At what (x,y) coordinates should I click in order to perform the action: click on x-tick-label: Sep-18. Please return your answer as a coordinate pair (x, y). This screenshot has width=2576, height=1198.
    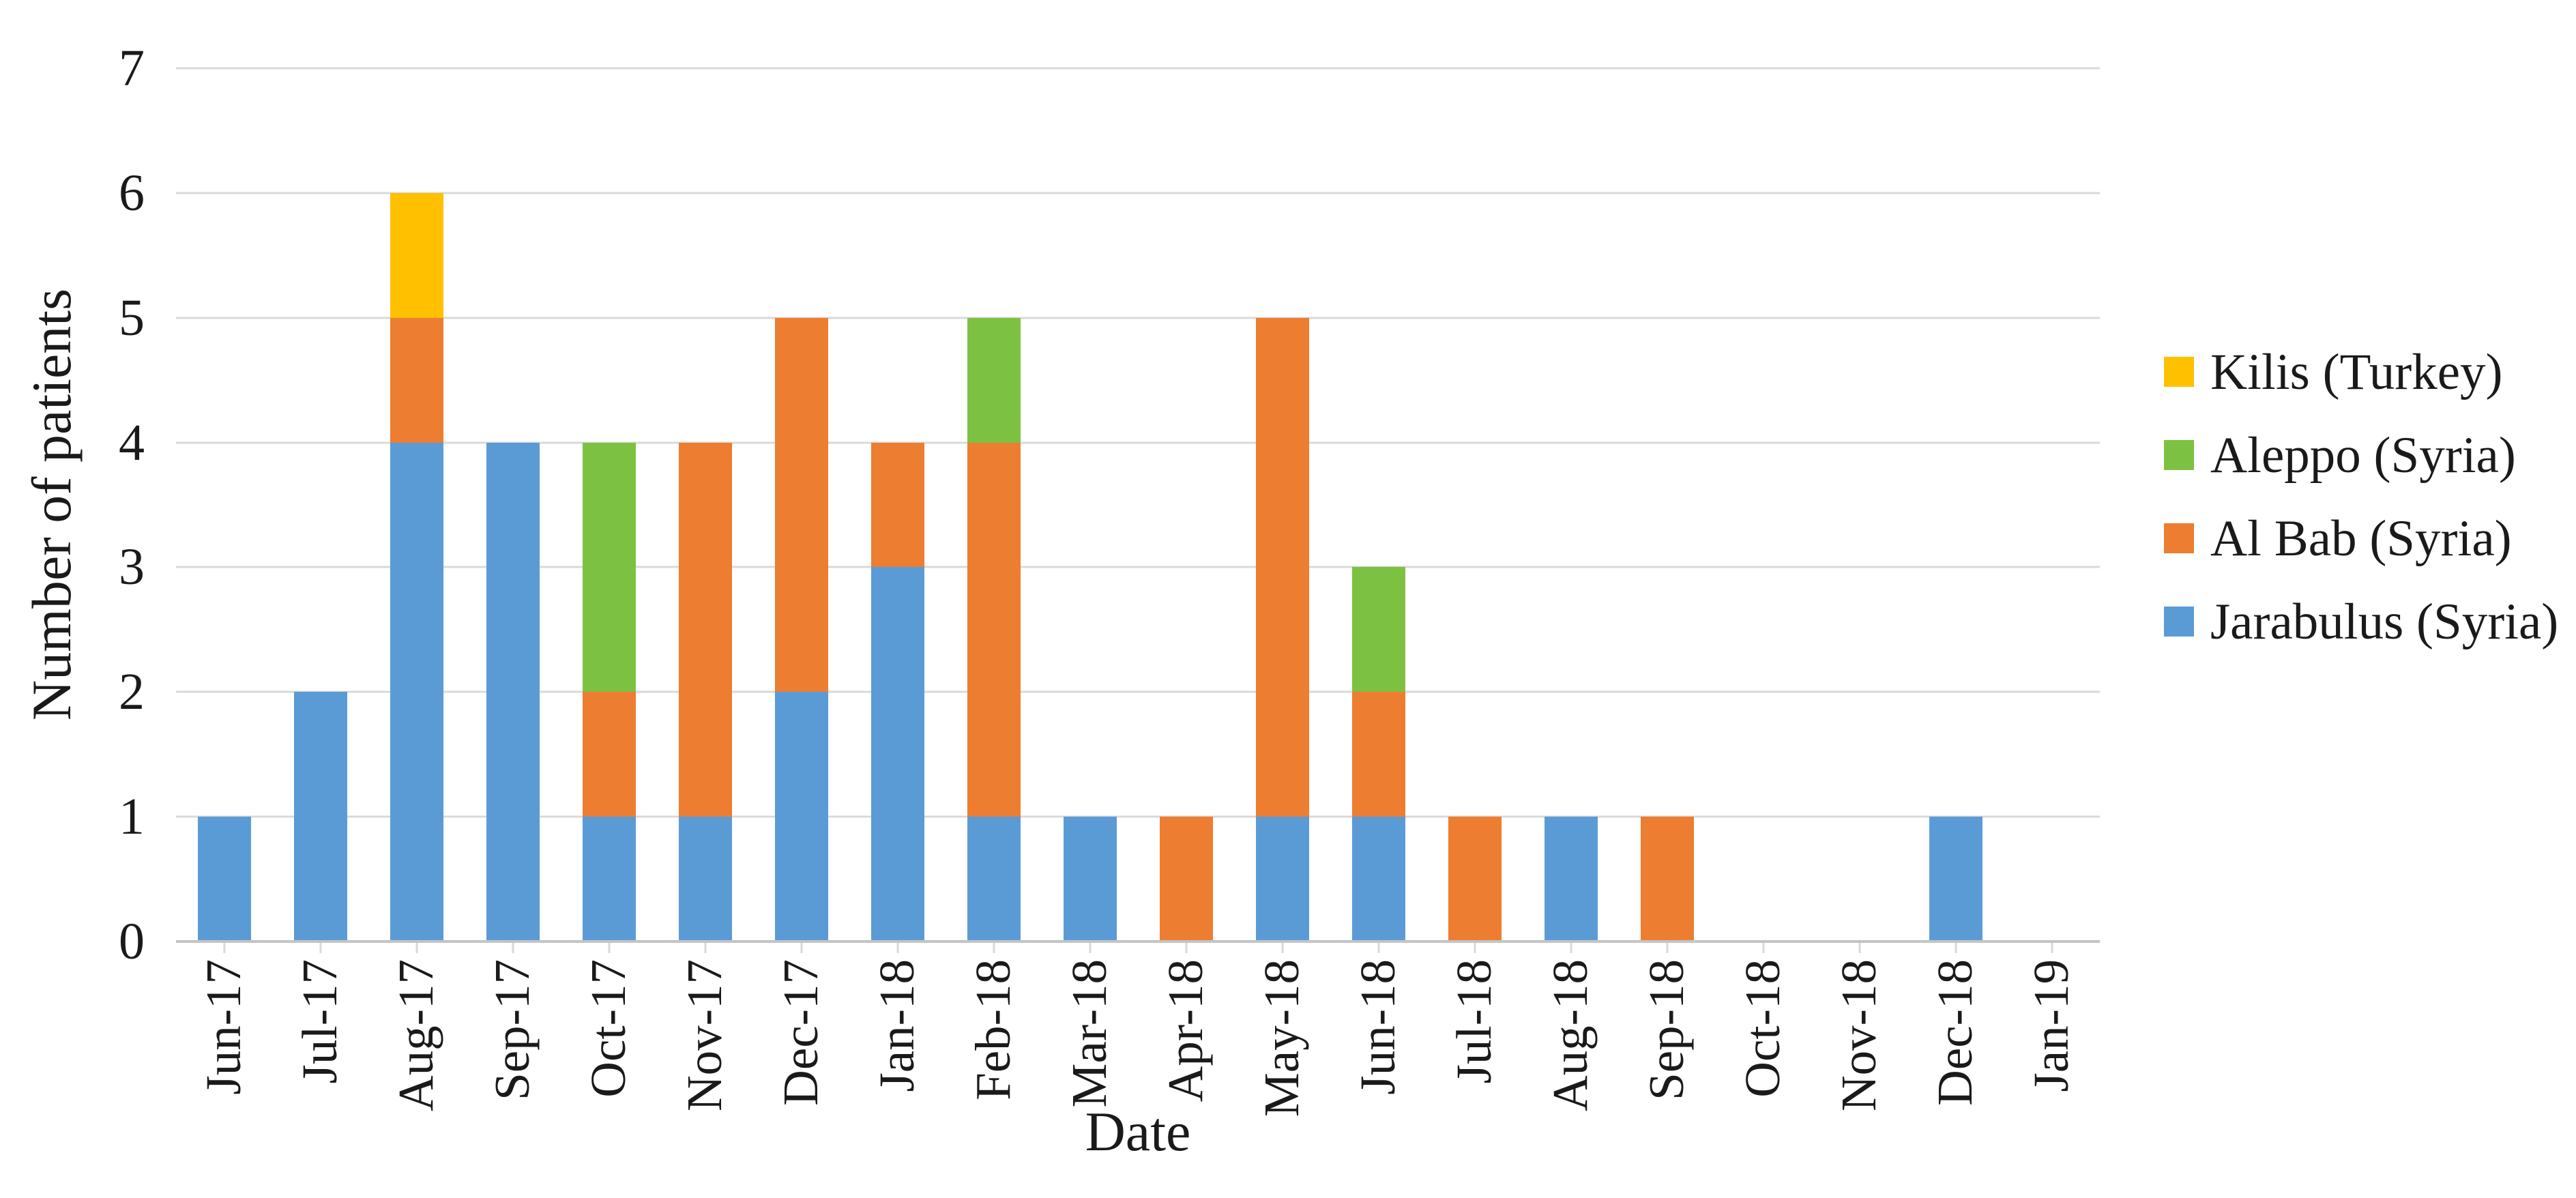
    Looking at the image, I should click on (1667, 1029).